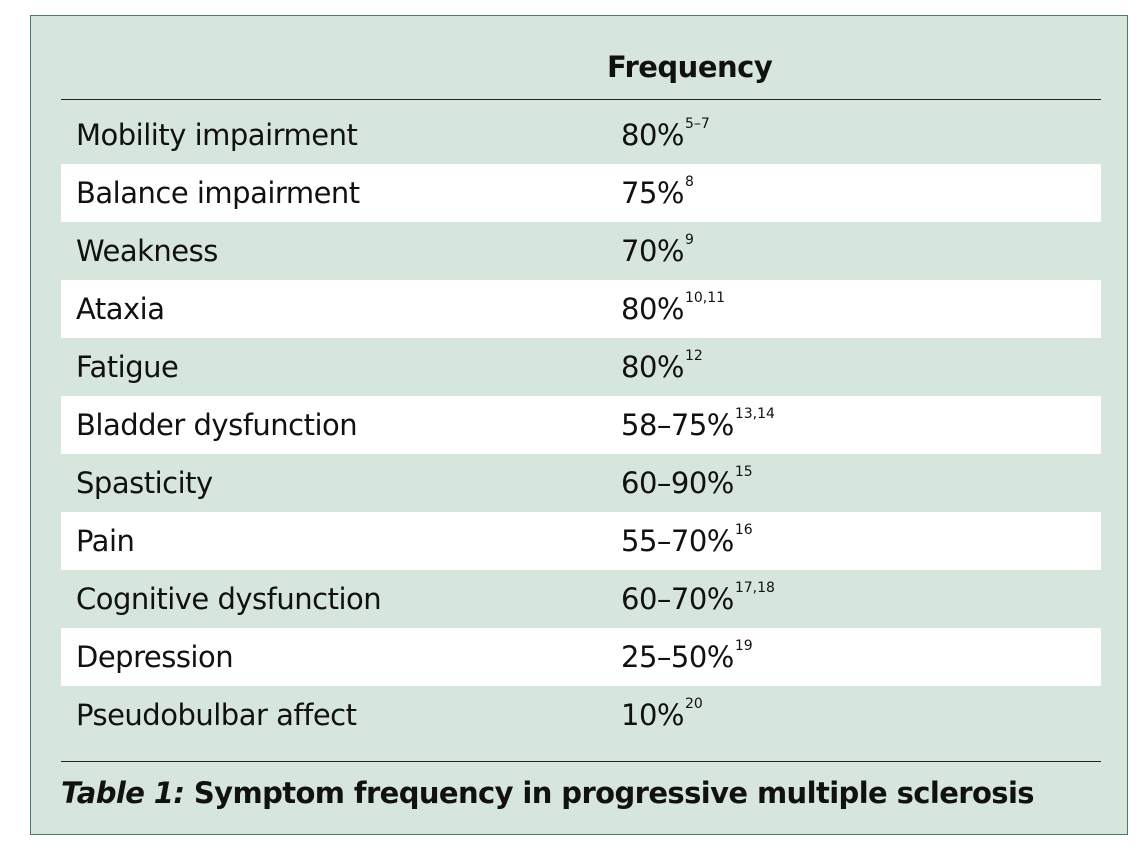 The image size is (1148, 854). Describe the element at coordinates (743, 646) in the screenshot. I see `reference-superscript: 19` at that location.